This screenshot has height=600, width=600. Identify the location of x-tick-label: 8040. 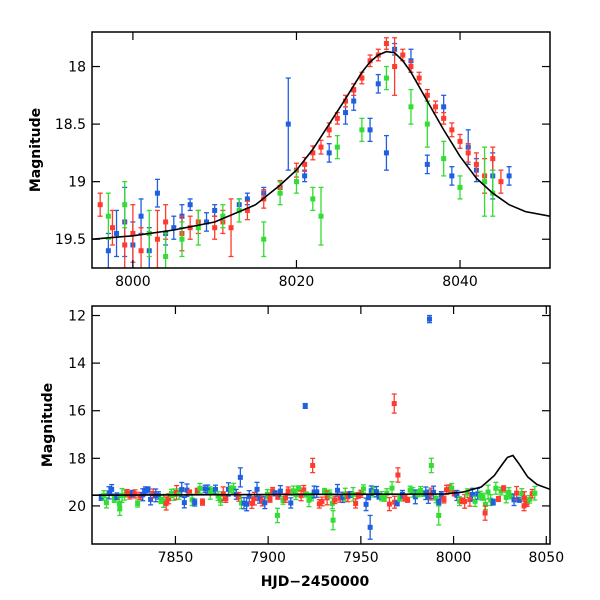
(460, 282).